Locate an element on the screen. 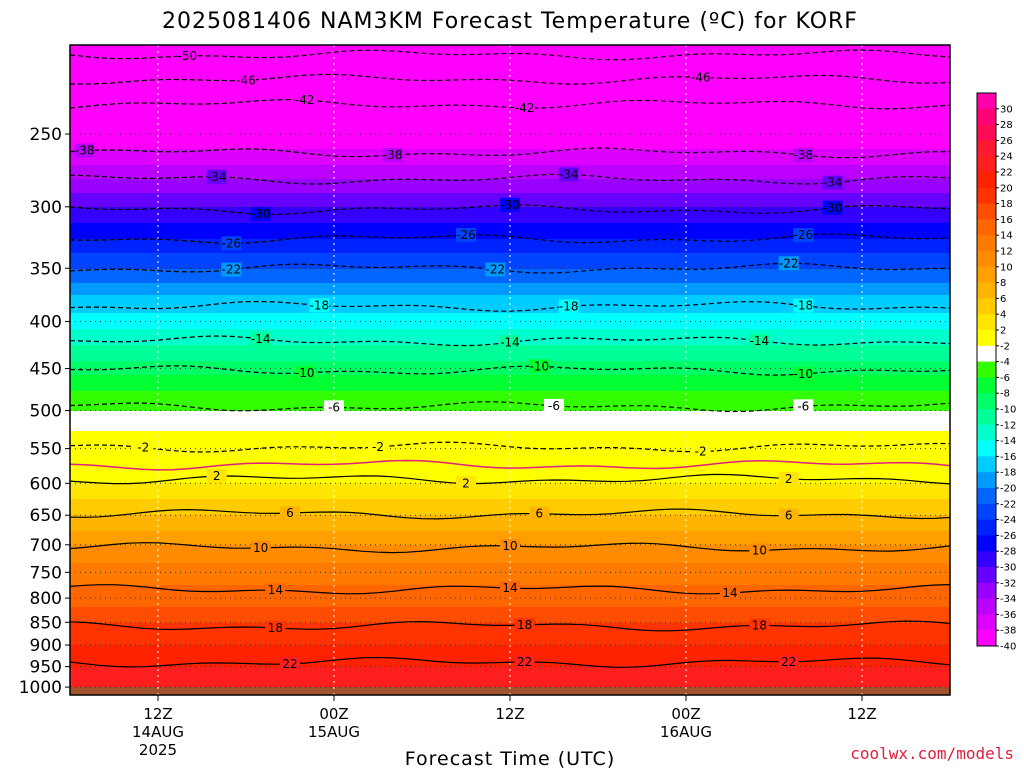 The width and height of the screenshot is (1024, 768). contour-label: -30 is located at coordinates (510, 205).